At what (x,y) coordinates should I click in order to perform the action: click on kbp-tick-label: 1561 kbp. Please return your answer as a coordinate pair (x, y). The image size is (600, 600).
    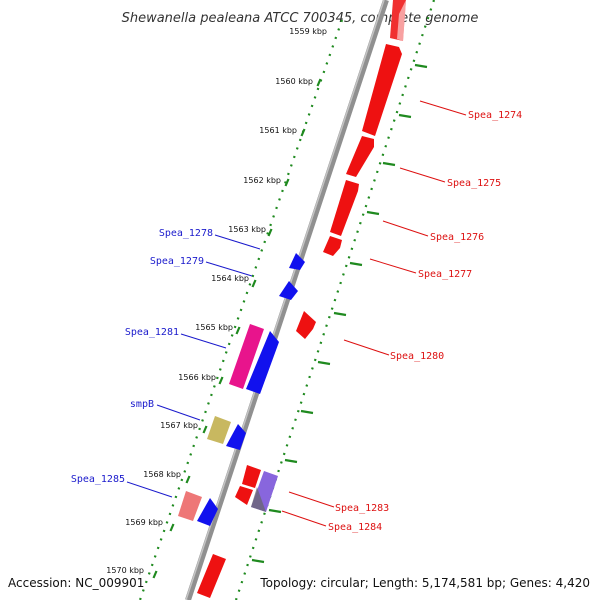
    Looking at the image, I should click on (278, 130).